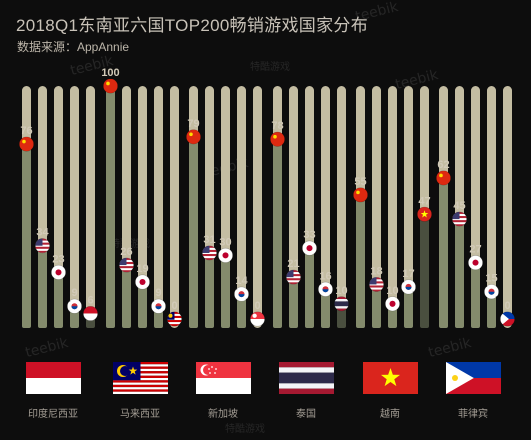 This screenshot has width=531, height=440. Describe the element at coordinates (42, 233) in the screenshot. I see `data-label: 34` at that location.